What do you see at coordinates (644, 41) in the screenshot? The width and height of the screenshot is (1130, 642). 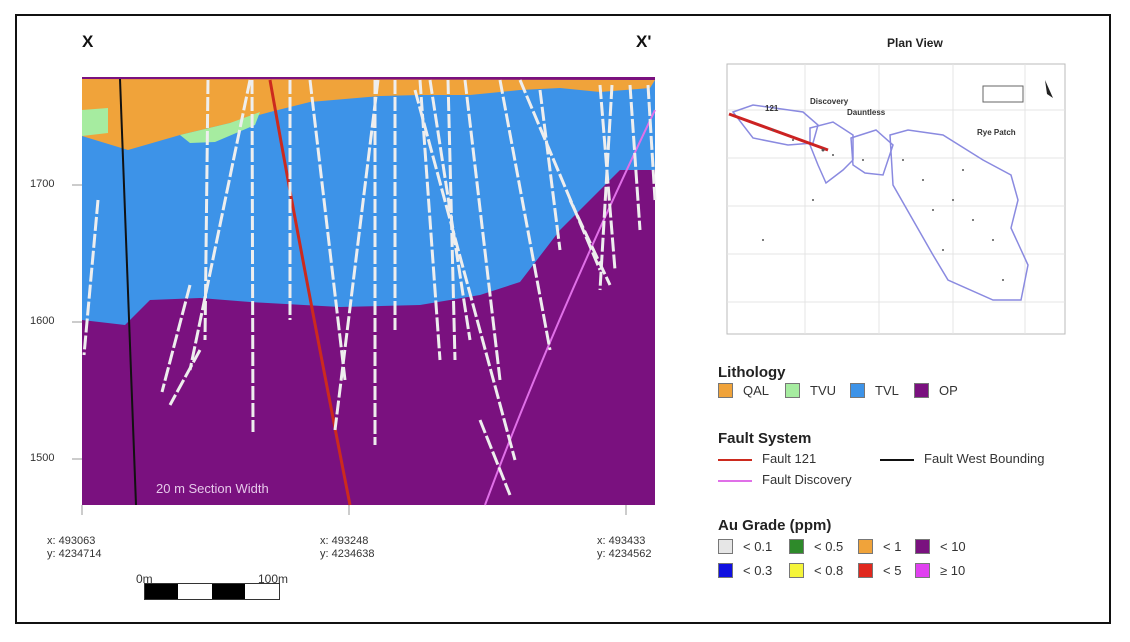 I see `section-end-label: X'` at bounding box center [644, 41].